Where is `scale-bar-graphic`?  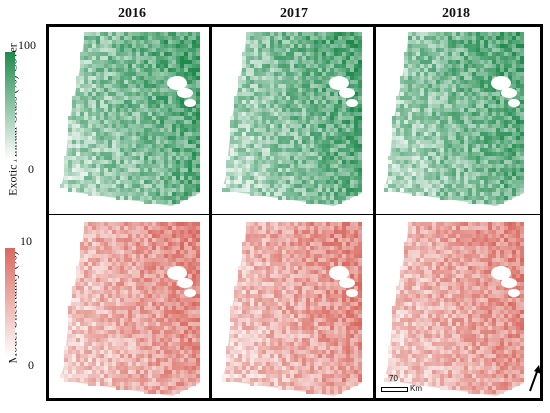
scale-bar-graphic is located at coordinates (394, 389).